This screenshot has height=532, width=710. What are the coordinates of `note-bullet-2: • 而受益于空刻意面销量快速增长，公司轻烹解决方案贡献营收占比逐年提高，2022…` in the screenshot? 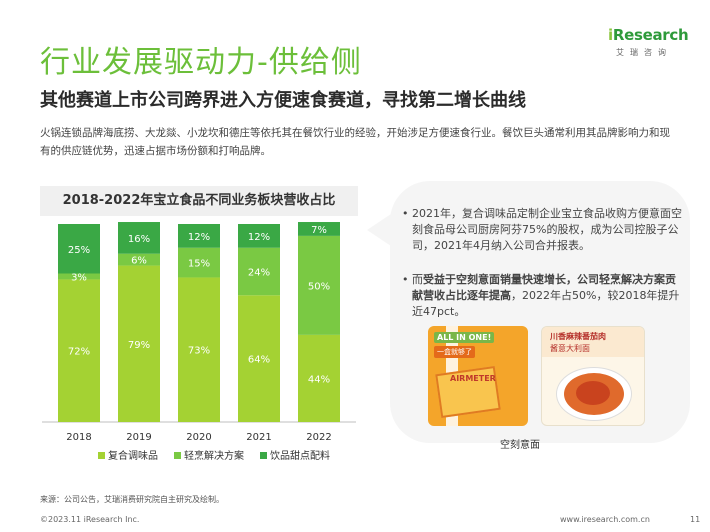 It's located at (542, 296).